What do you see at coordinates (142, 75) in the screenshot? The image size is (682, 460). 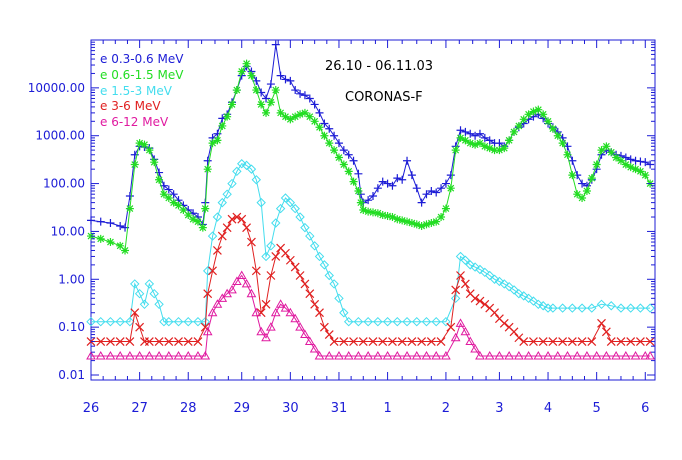 I see `legend-entry-2: e 0.6-1.5 MeV` at bounding box center [142, 75].